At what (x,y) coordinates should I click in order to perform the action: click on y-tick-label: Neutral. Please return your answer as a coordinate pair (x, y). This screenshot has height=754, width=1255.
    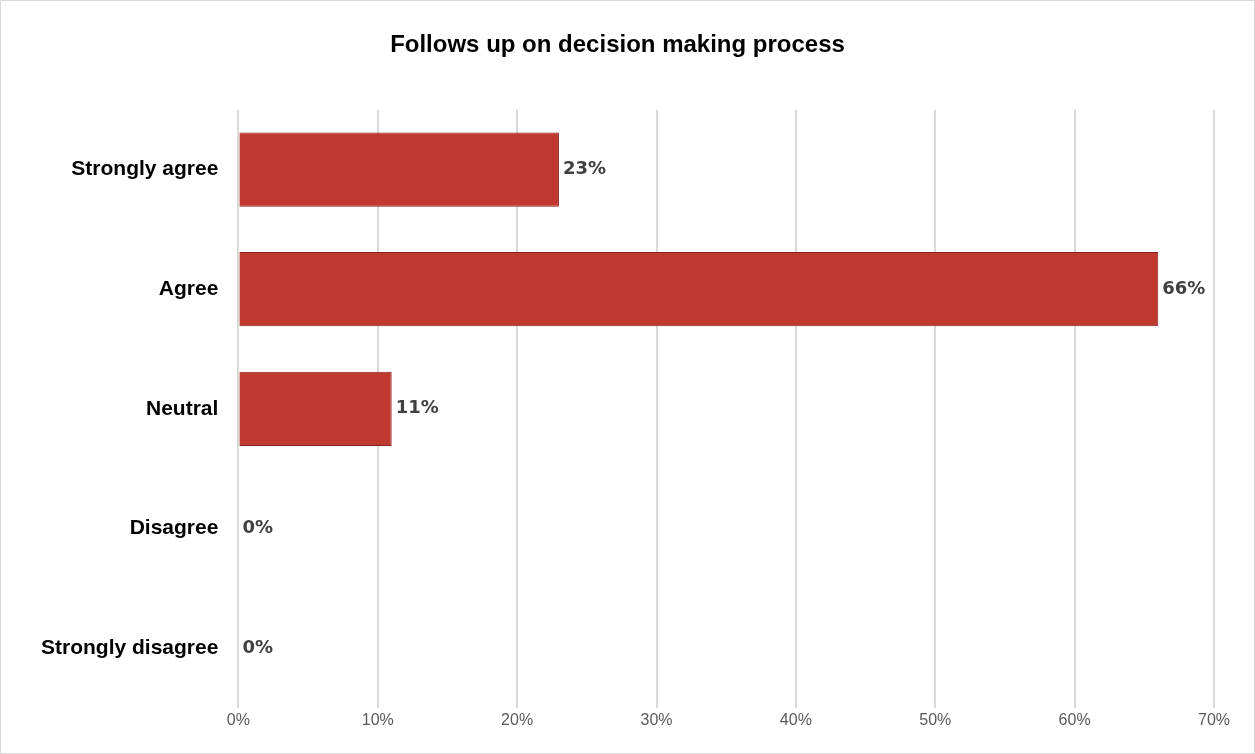
    Looking at the image, I should click on (182, 407).